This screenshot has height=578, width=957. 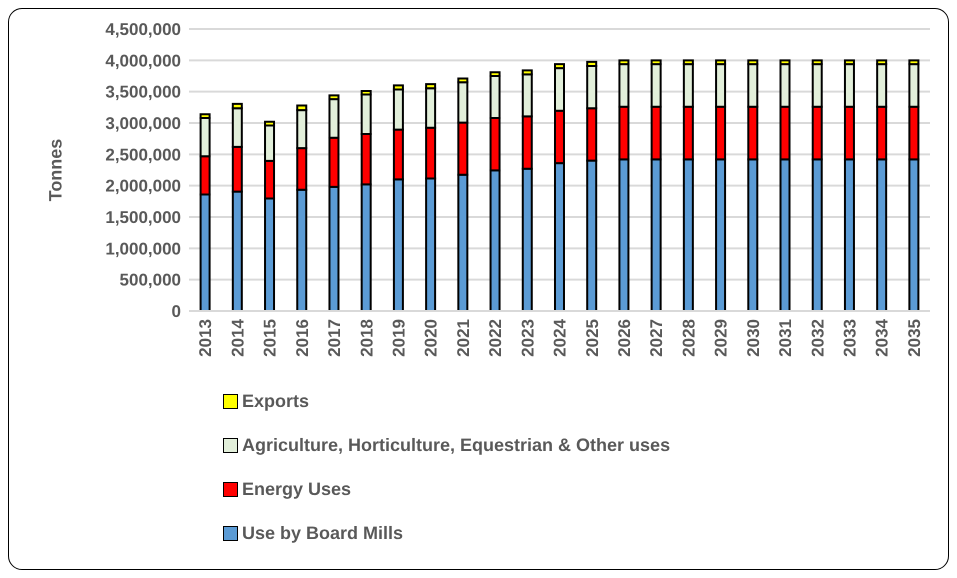 What do you see at coordinates (143, 154) in the screenshot?
I see `y-tick-label: 2,500,000` at bounding box center [143, 154].